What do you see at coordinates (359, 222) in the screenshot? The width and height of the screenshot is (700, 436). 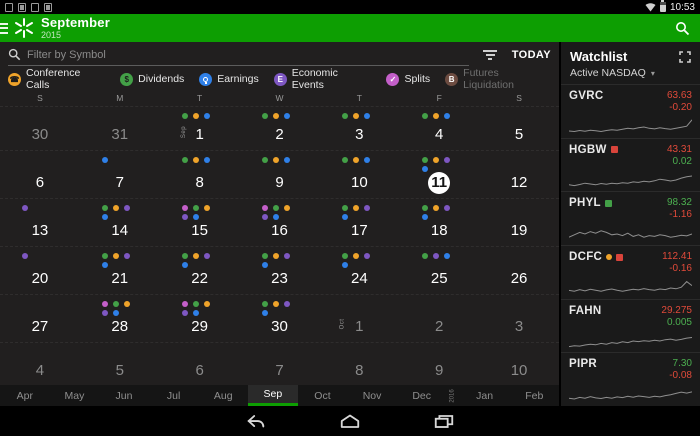 I see `calendar-day-17: 17` at bounding box center [359, 222].